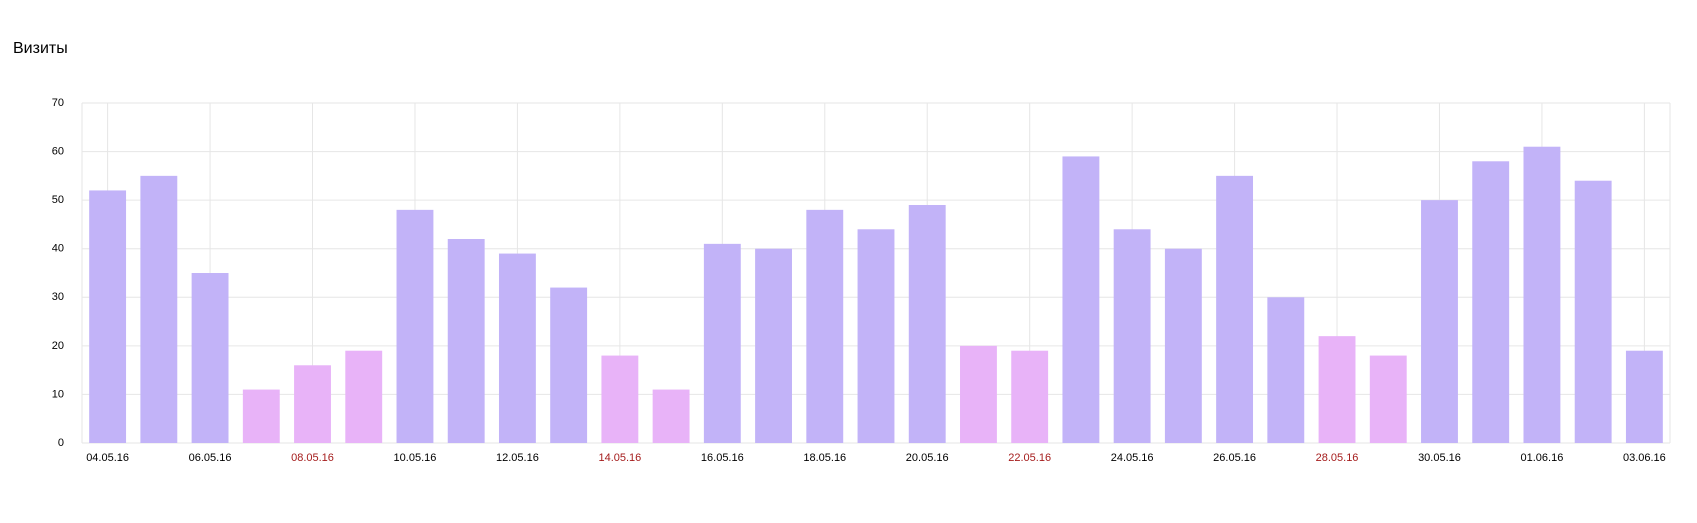 This screenshot has height=523, width=1697. Describe the element at coordinates (61, 443) in the screenshot. I see `y-tick-label: 0` at that location.